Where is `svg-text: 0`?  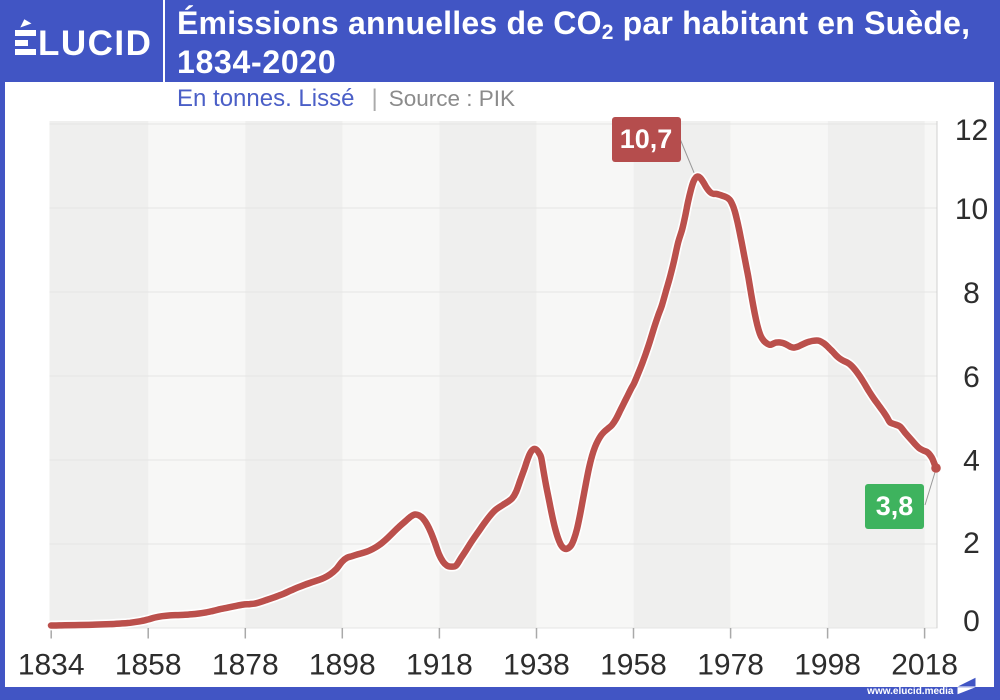 svg-text: 0 is located at coordinates (971, 621).